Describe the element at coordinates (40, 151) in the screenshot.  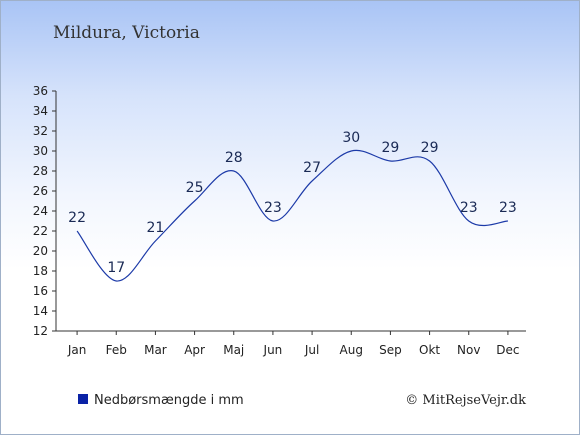
I see `y-tick-label: 30` at that location.